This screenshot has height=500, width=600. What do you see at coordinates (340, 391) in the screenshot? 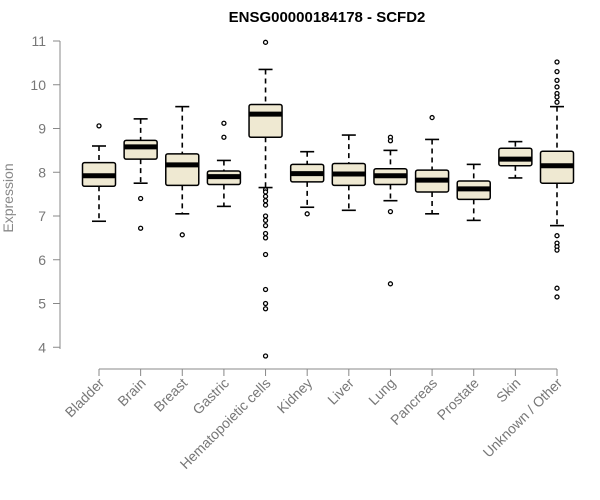
I see `x-tick-label: Liver` at bounding box center [340, 391].